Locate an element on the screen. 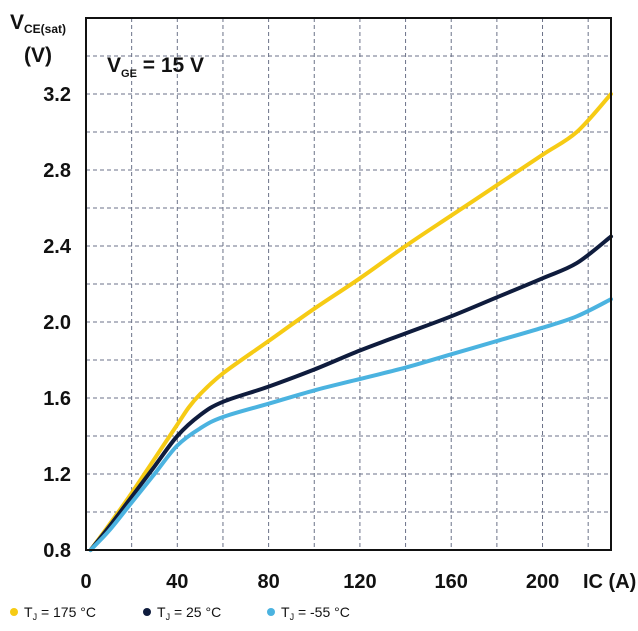 Image resolution: width=638 pixels, height=631 pixels. x-axis-label: IC (A) is located at coordinates (609, 582).